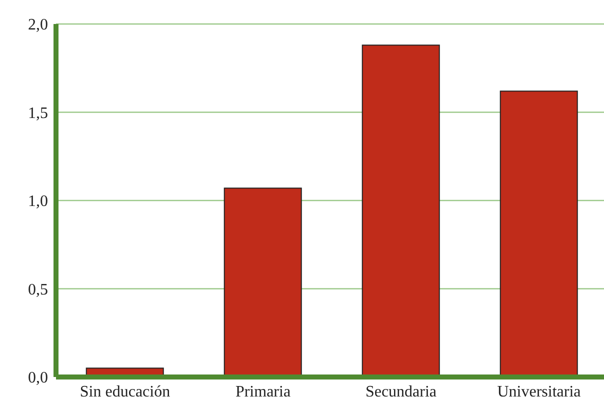 The width and height of the screenshot is (604, 415). I want to click on y-tick-label: 1,5, so click(38, 113).